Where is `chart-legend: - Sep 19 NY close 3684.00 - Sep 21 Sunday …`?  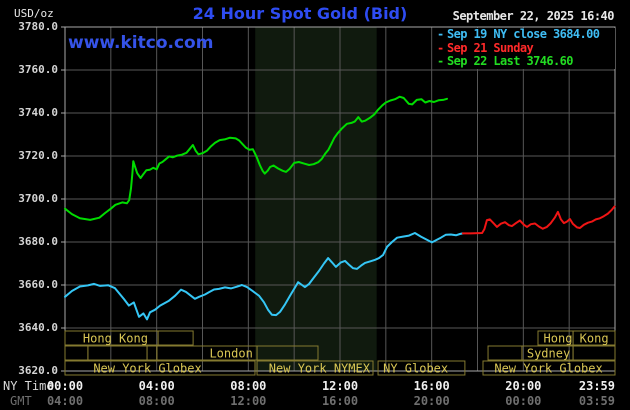
chart-legend: - Sep 19 NY close 3684.00 - Sep 21 Sunday … is located at coordinates (526, 48).